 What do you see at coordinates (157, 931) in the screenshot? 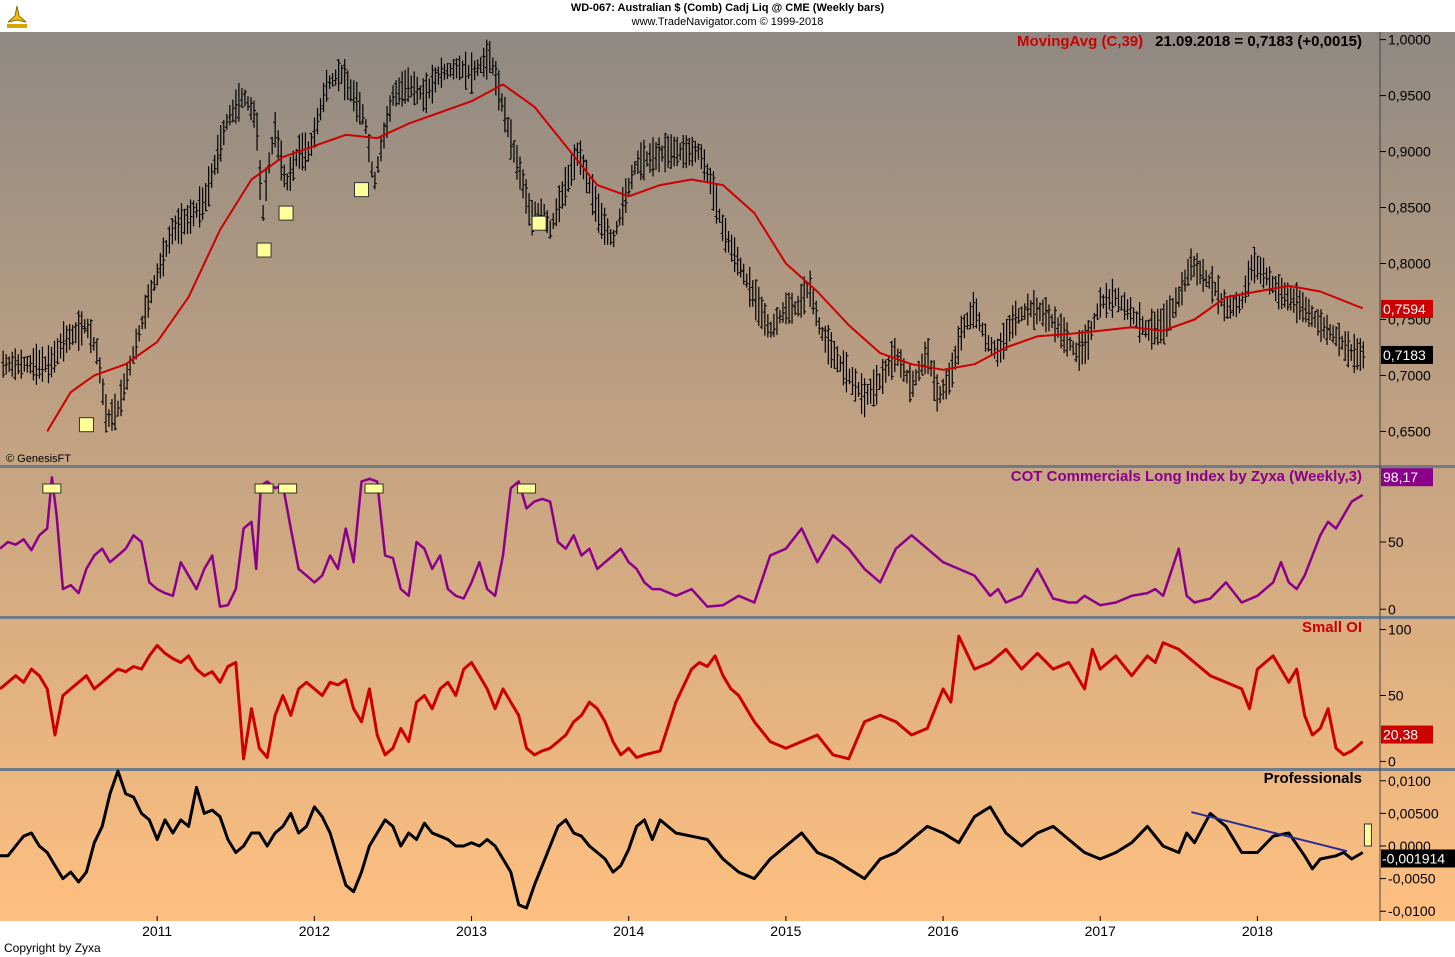
I see `x-axis-label: 2011` at bounding box center [157, 931].